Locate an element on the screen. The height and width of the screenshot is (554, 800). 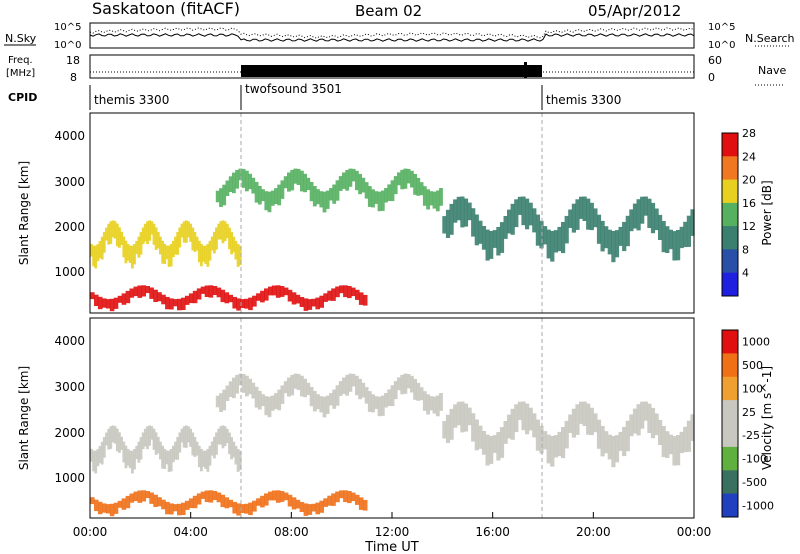
nave-tick-top: 60 is located at coordinates (715, 60).